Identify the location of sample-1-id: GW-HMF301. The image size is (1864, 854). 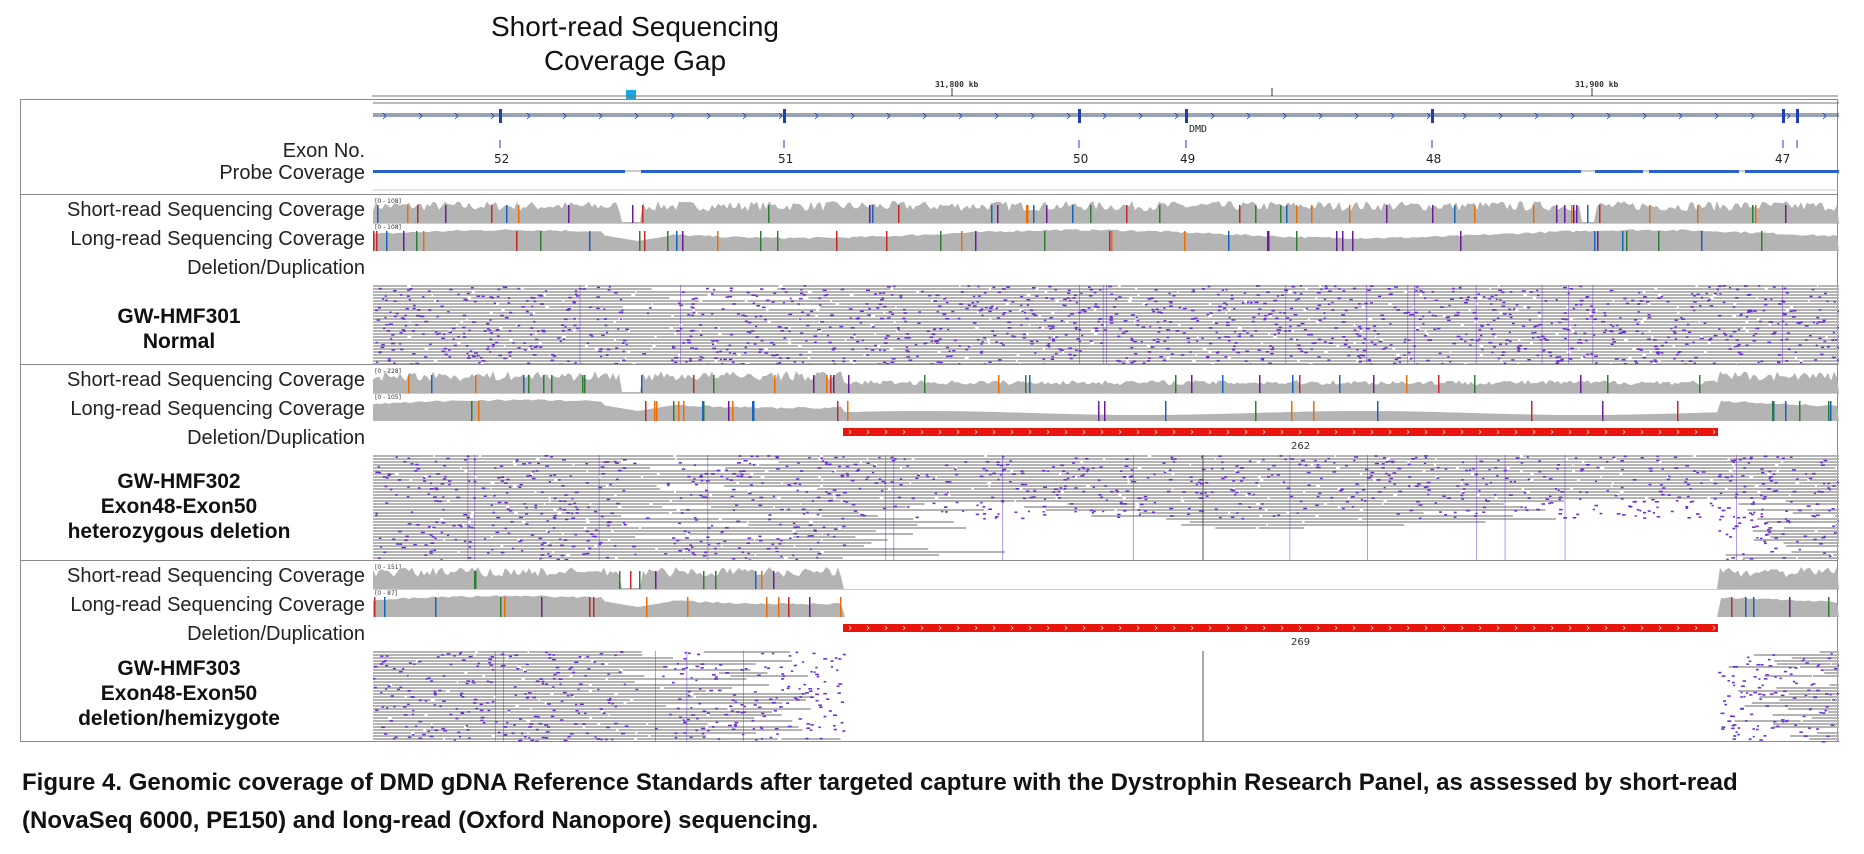
(179, 316).